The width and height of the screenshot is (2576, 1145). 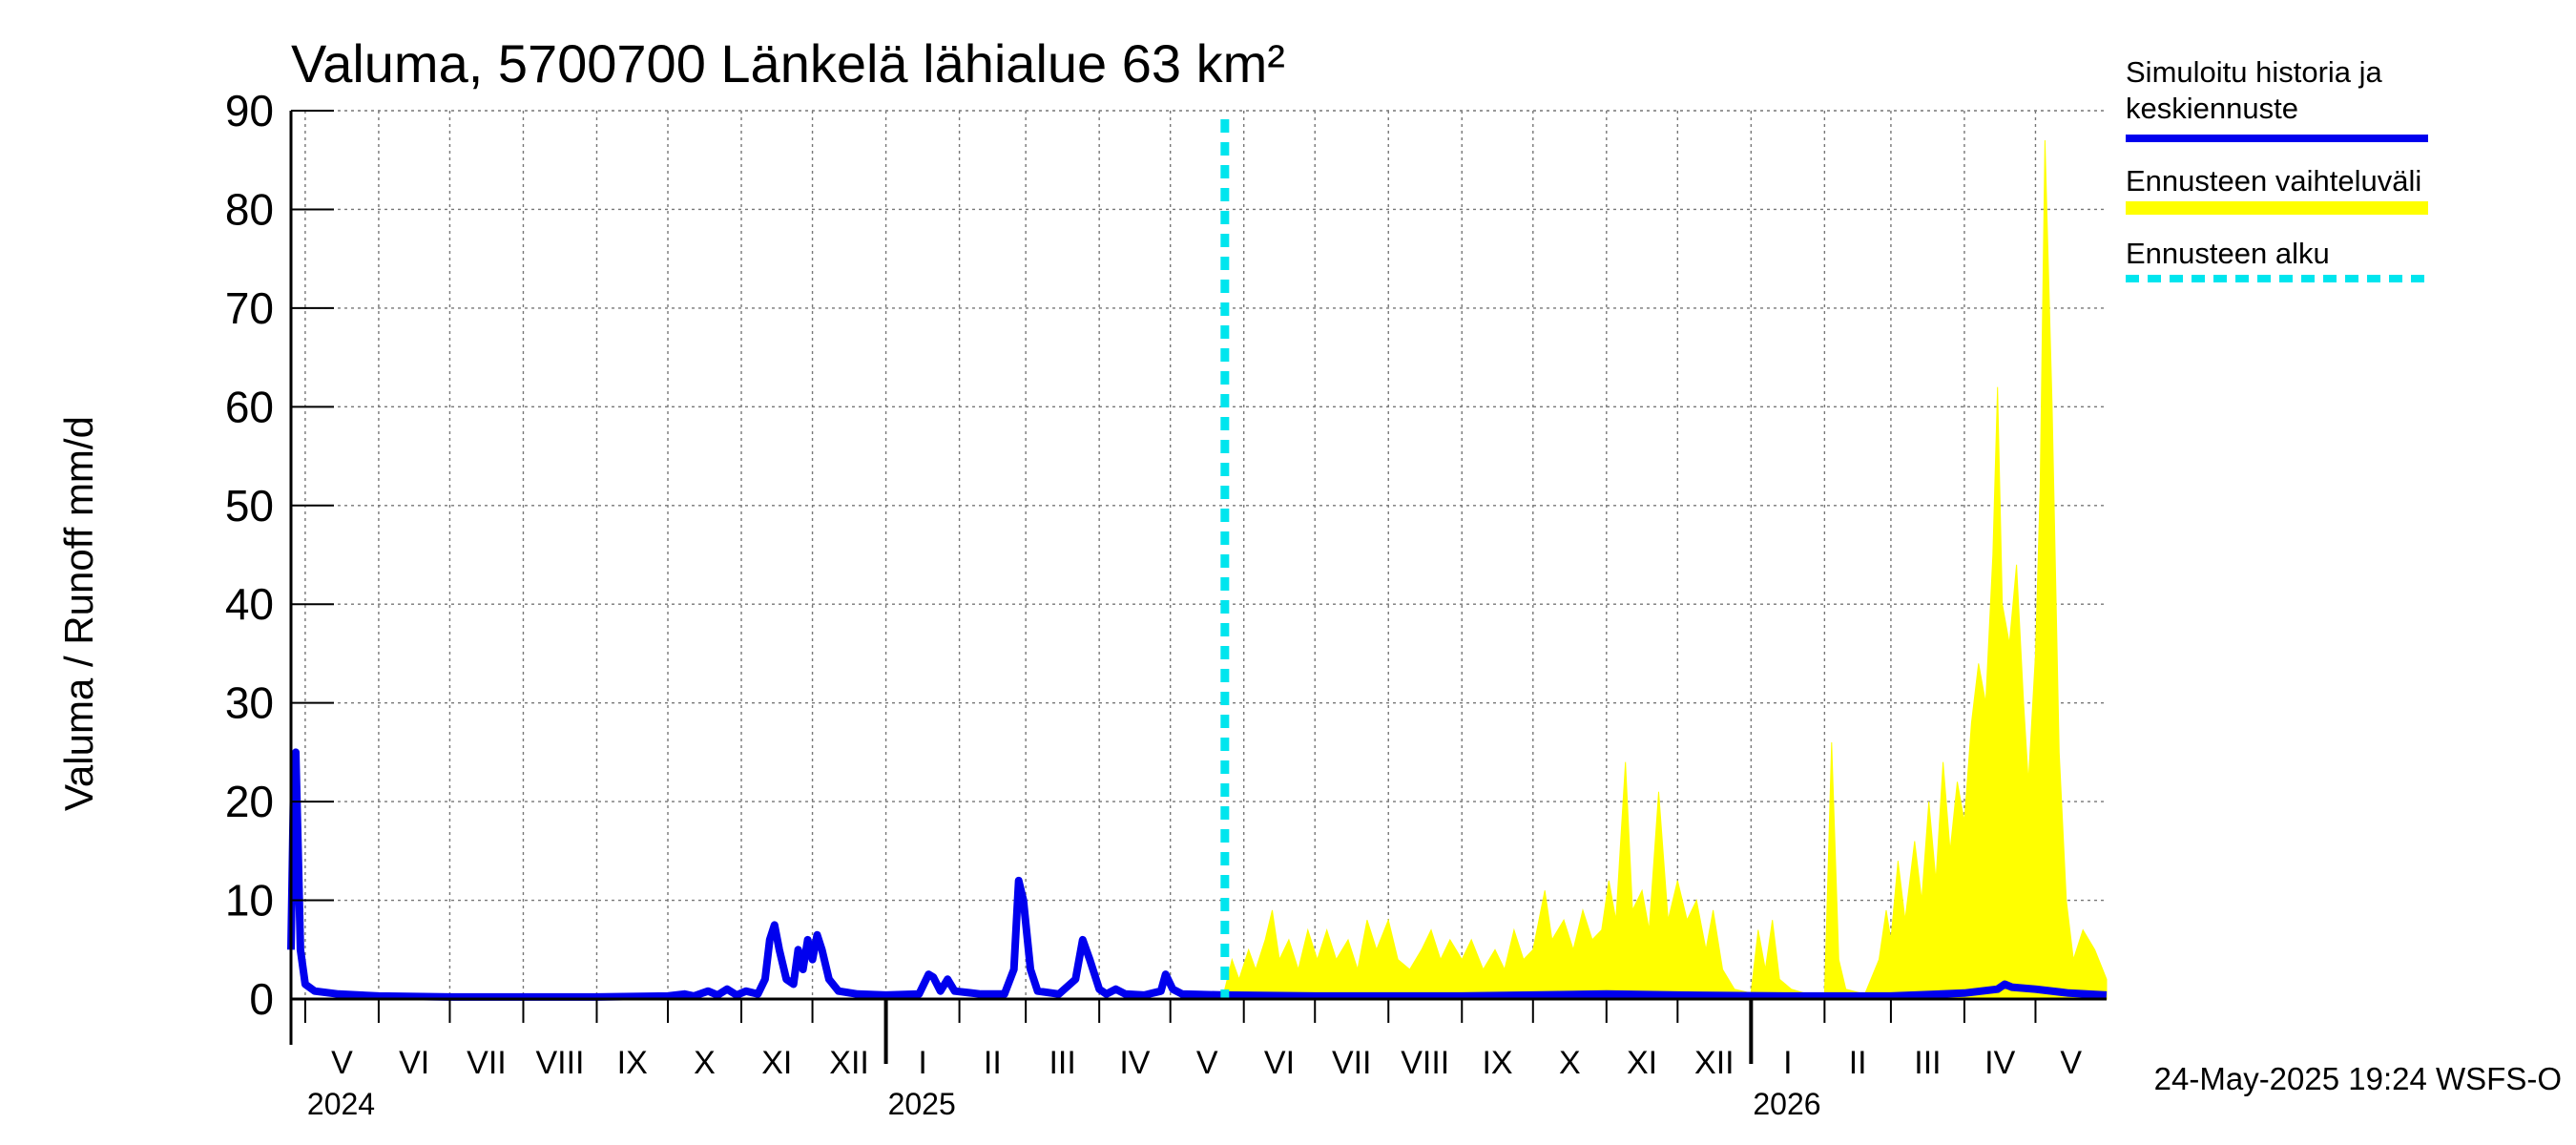 I want to click on y-tick-label: 40, so click(x=249, y=604).